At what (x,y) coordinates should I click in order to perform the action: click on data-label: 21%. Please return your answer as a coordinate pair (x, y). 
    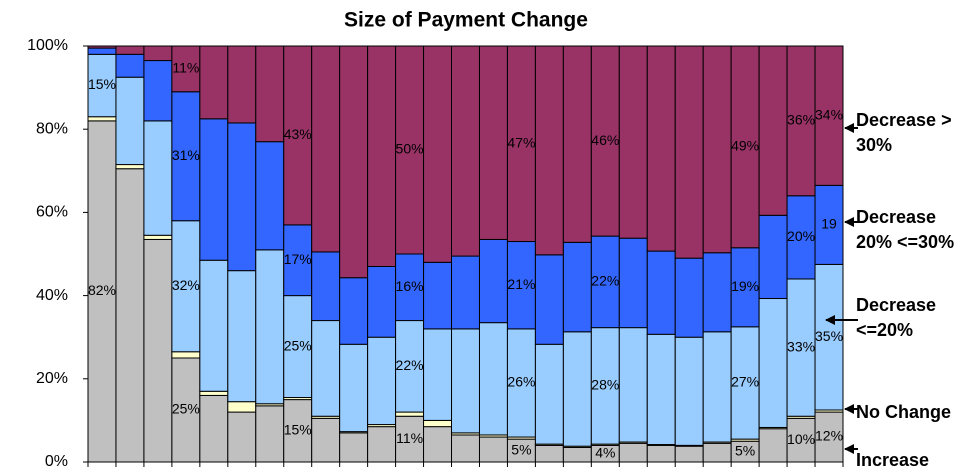
    Looking at the image, I should click on (521, 284).